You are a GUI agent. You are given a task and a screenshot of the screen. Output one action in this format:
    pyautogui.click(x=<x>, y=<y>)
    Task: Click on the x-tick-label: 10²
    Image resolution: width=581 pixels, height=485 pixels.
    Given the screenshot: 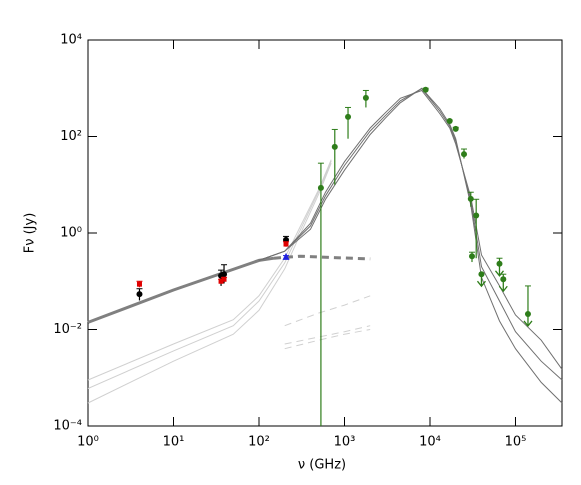 What is the action you would take?
    pyautogui.click(x=259, y=442)
    